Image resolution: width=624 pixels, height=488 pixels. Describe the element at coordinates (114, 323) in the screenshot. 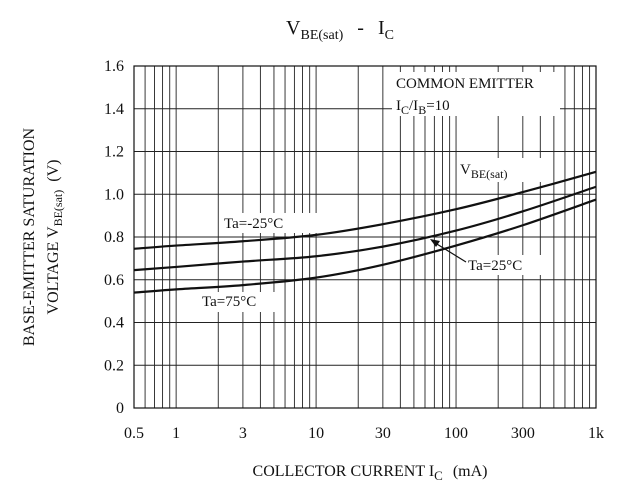

I see `y-tick-label: 0.4` at that location.